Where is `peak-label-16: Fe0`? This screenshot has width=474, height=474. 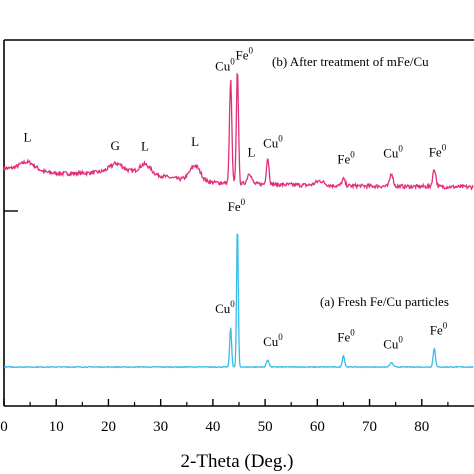 peak-label-16: Fe0 is located at coordinates (439, 329).